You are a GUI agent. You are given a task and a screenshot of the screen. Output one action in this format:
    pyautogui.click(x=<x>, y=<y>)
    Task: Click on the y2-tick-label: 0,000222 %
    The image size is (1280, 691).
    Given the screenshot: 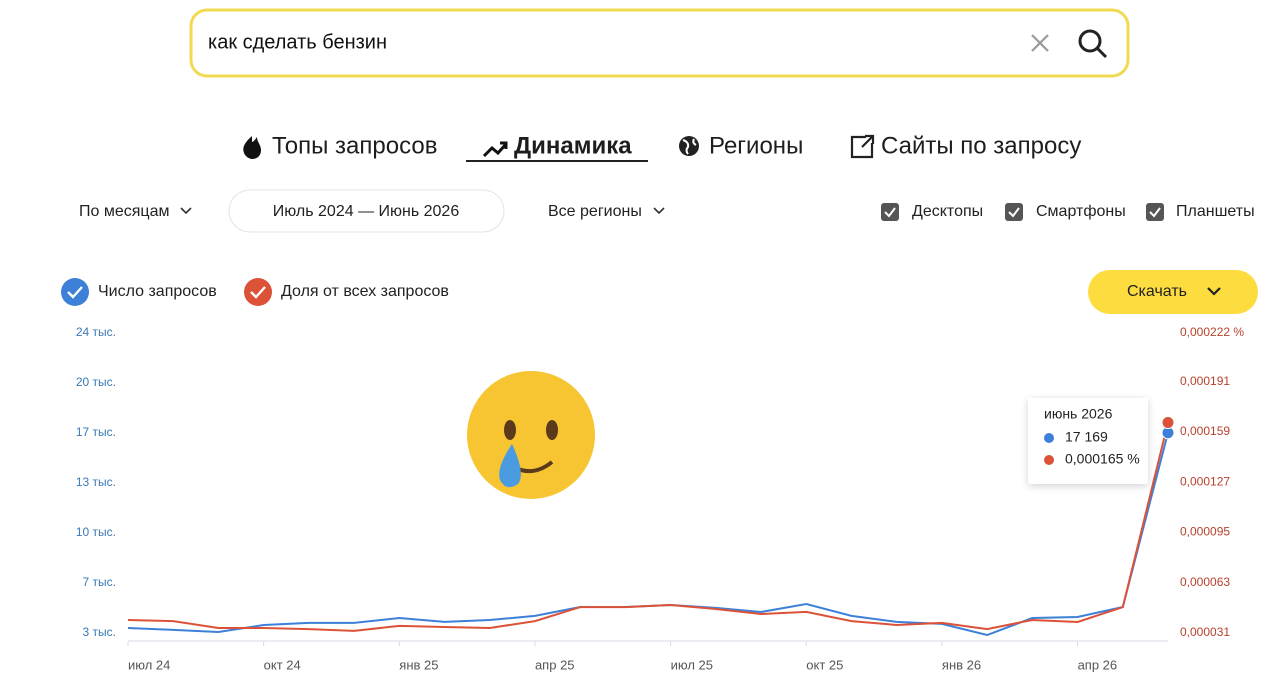 What is the action you would take?
    pyautogui.click(x=1212, y=332)
    